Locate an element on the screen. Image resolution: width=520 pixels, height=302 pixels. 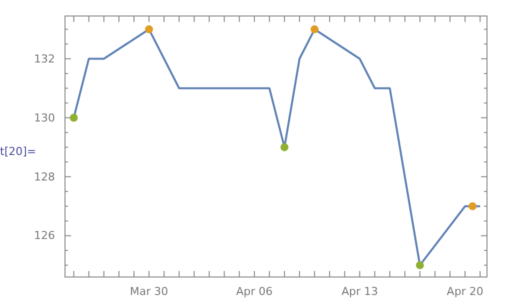
y-tick-label: 128 is located at coordinates (44, 177).